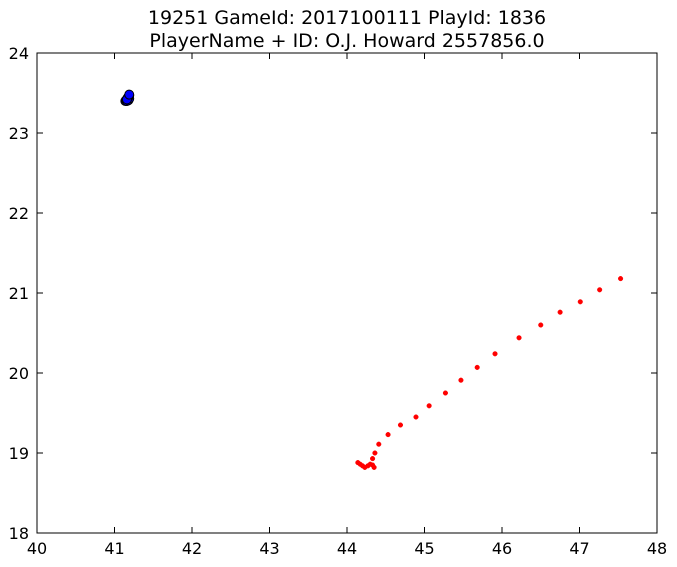 This screenshot has height=567, width=677. I want to click on chart-title-line-1: 19251 GameId: 2017100111 PlayId: 1836, so click(347, 18).